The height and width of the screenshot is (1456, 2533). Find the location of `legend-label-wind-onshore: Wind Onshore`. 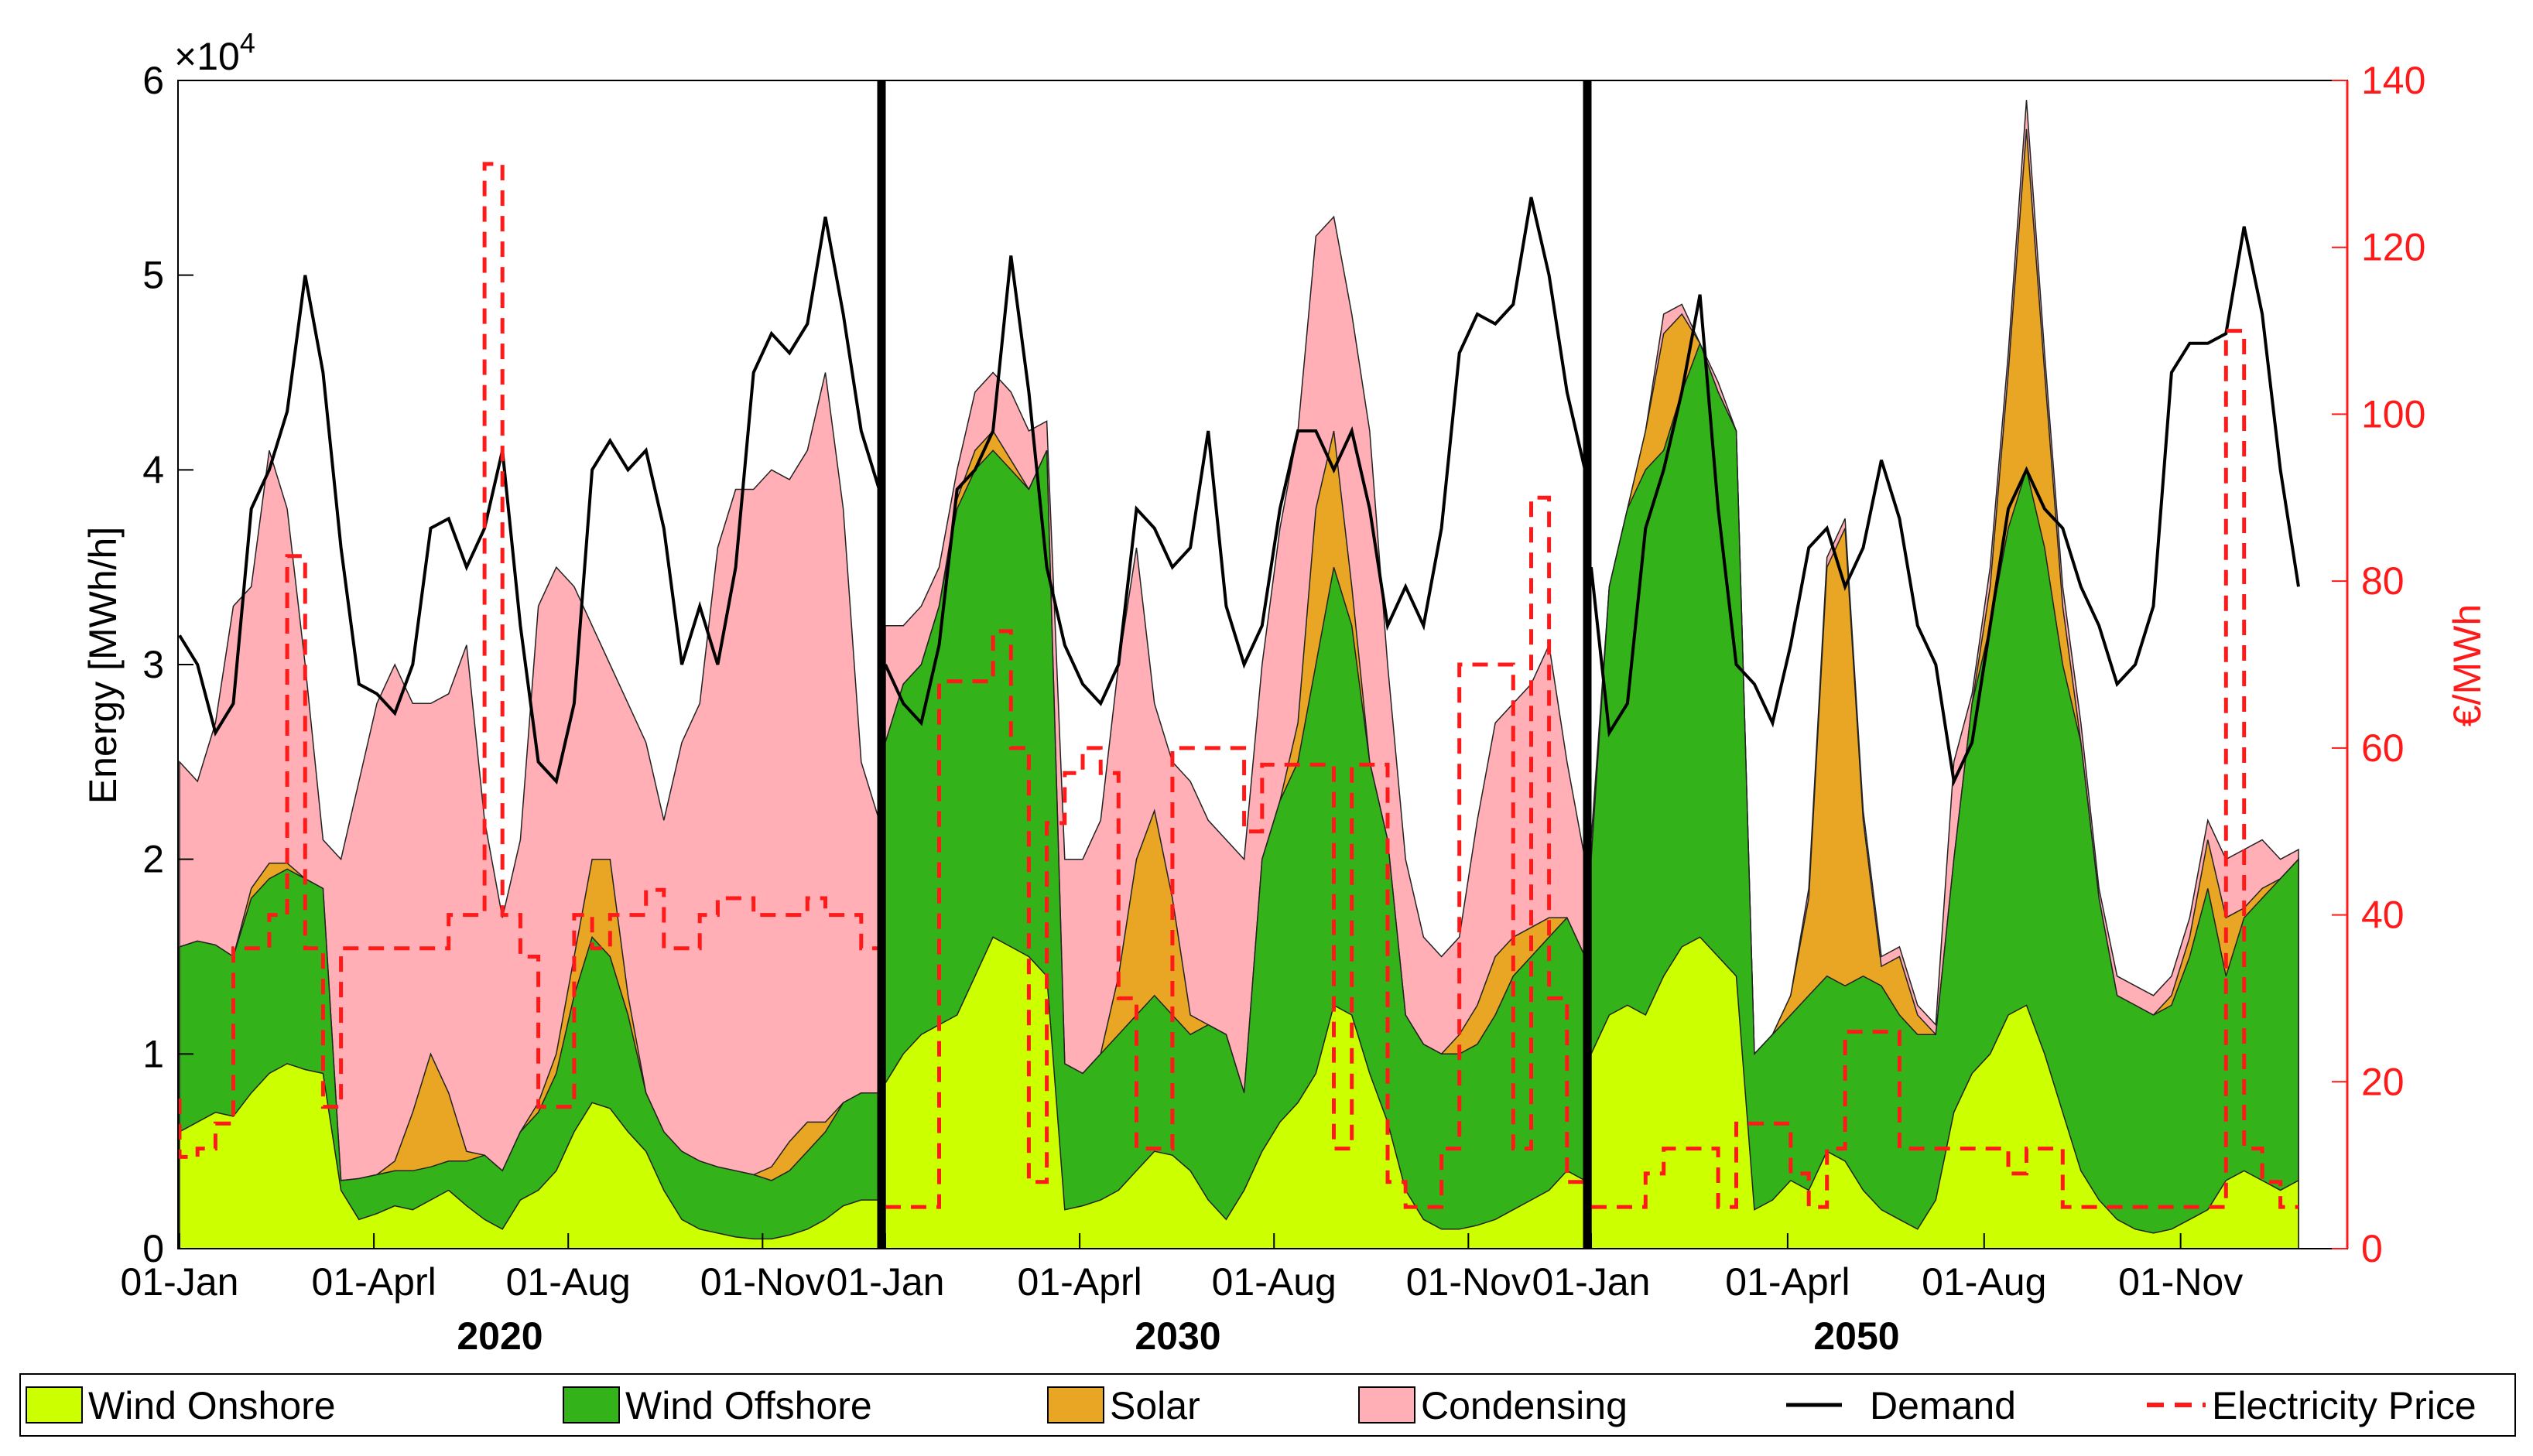

legend-label-wind-onshore: Wind Onshore is located at coordinates (212, 1406).